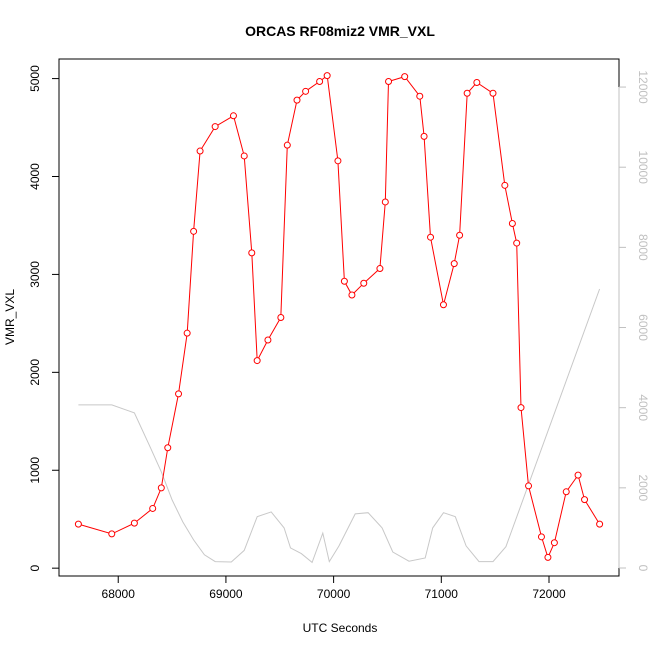 This screenshot has height=655, width=650. What do you see at coordinates (643, 247) in the screenshot?
I see `y2-tick-label: 8000` at bounding box center [643, 247].